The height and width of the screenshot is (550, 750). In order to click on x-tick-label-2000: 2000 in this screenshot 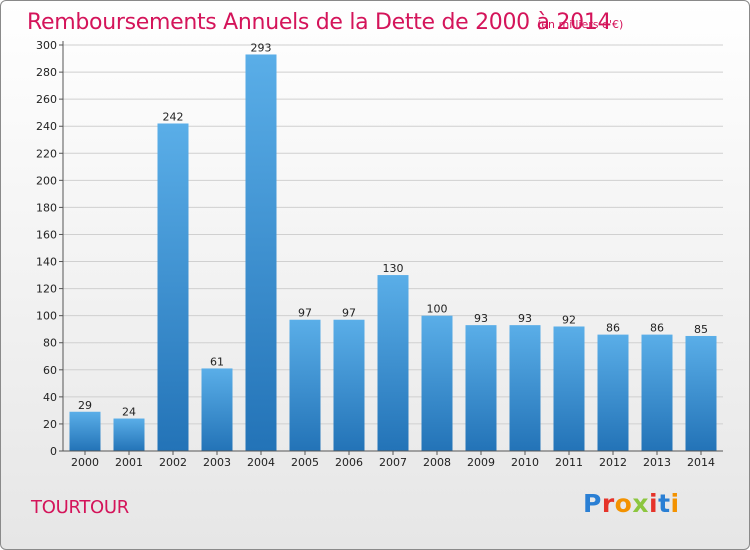, I will do `click(85, 462)`.